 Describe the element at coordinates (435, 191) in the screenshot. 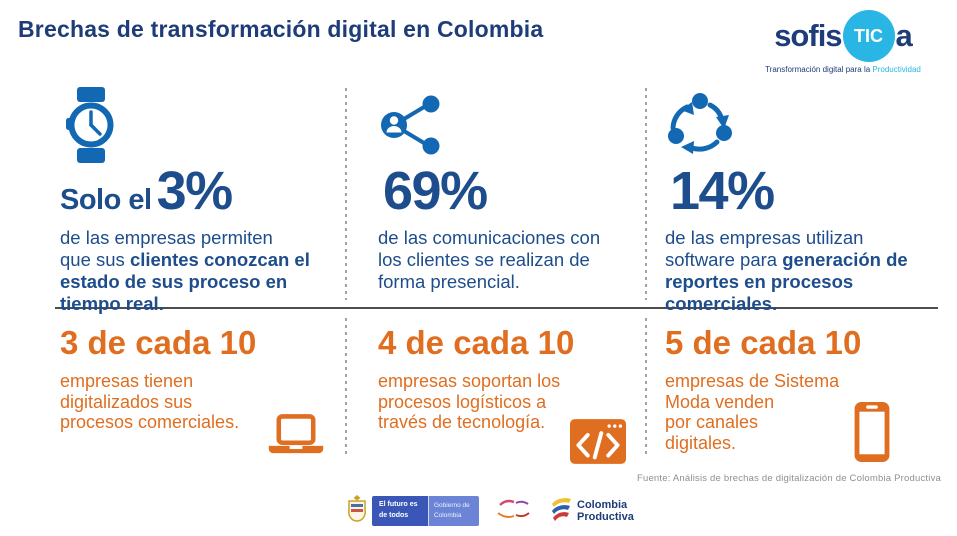

I see `stat-value: 69%` at that location.